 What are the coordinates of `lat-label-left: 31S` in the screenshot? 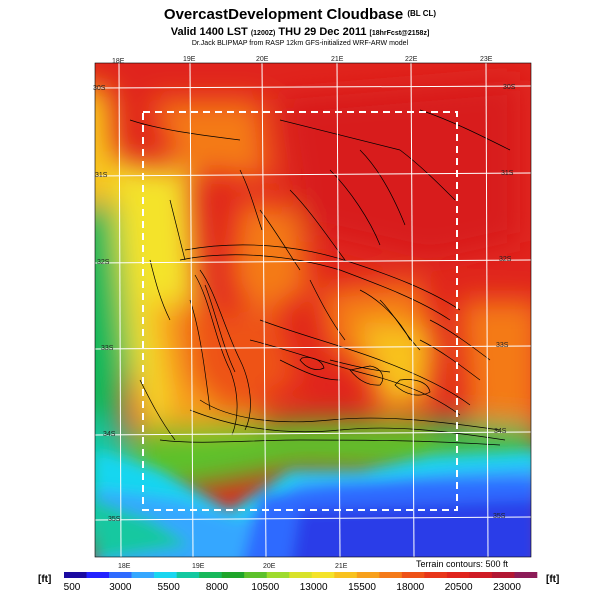 It's located at (101, 175).